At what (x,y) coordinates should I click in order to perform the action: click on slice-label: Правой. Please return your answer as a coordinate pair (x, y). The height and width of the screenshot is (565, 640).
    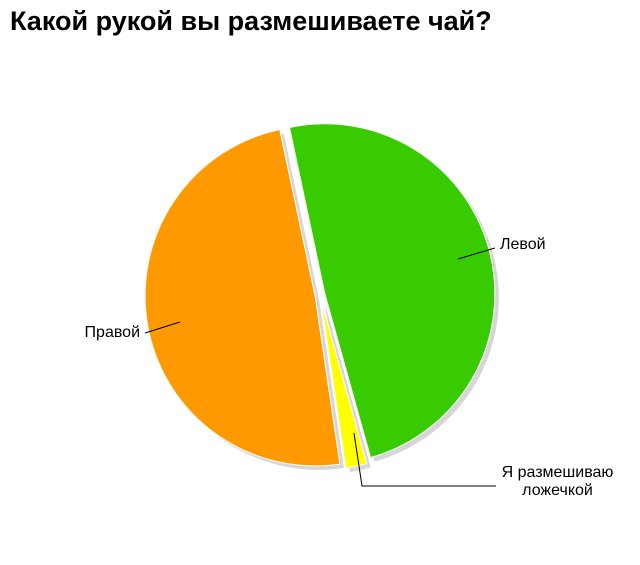
    Looking at the image, I should click on (112, 332).